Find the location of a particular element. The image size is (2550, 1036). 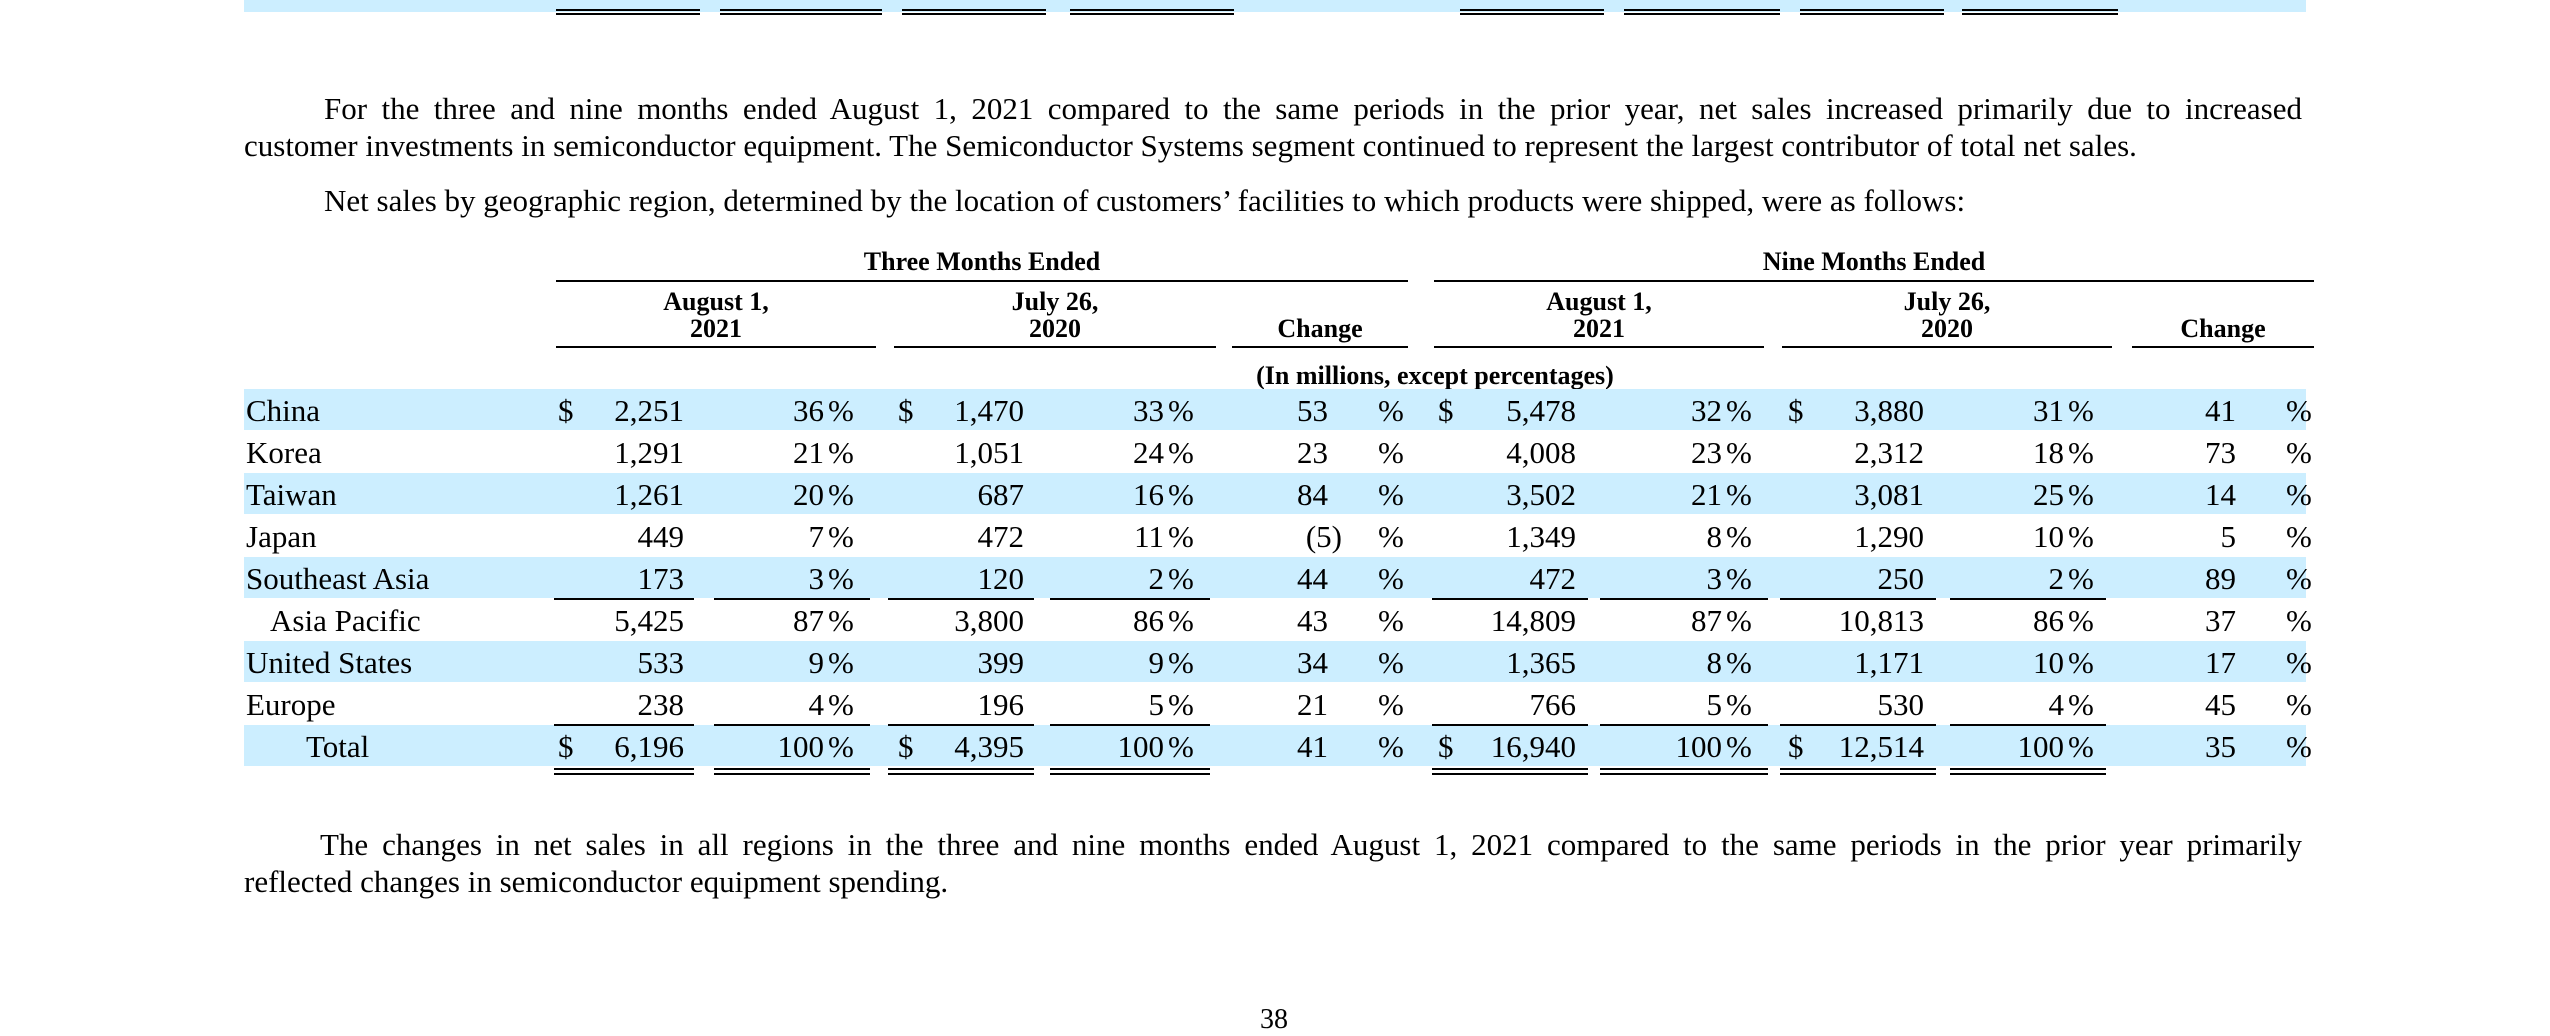

cell-y-cur-pct: 5 is located at coordinates (1714, 704).